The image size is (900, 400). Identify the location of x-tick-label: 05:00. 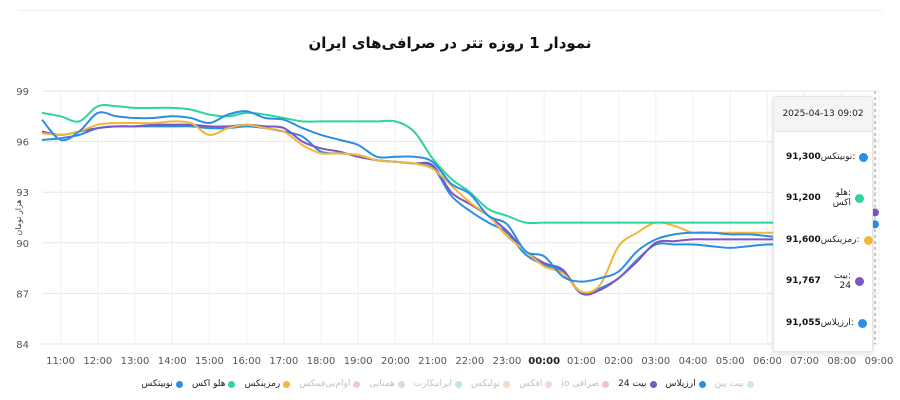
(730, 361).